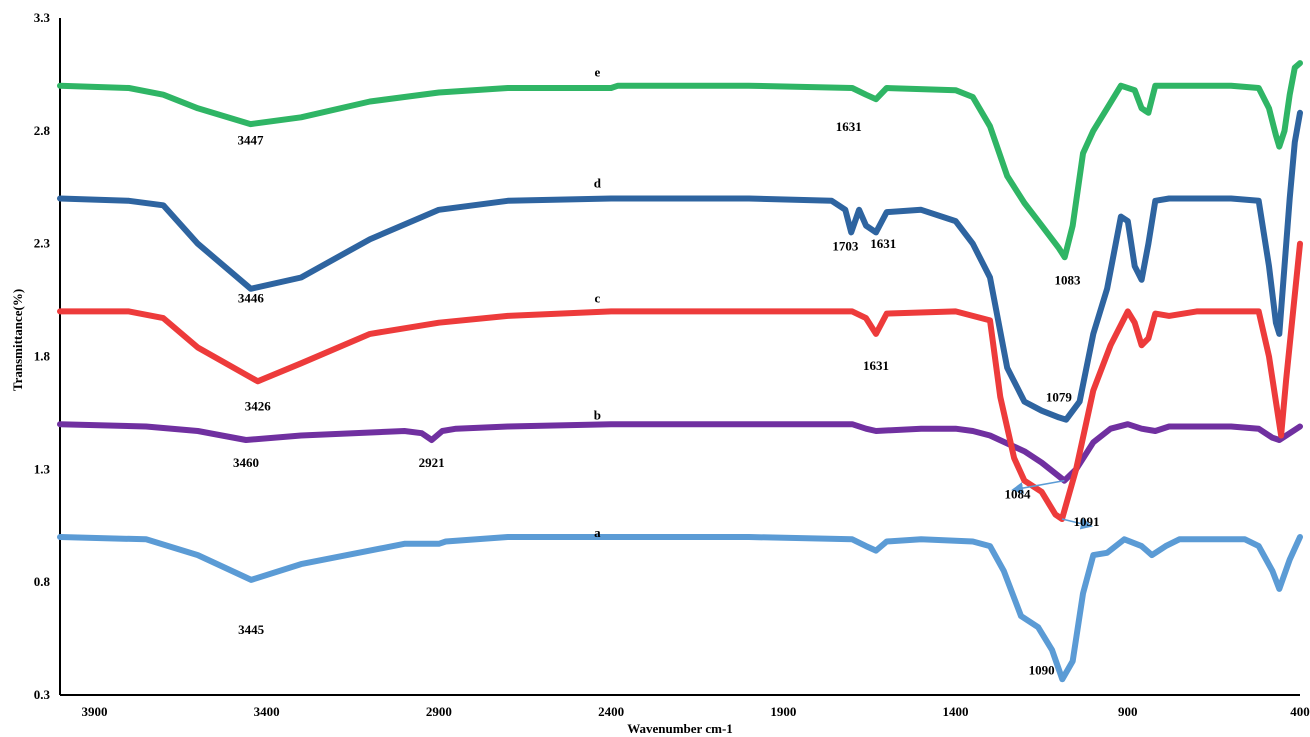 The height and width of the screenshot is (737, 1310). Describe the element at coordinates (597, 72) in the screenshot. I see `series-label-e: e` at that location.